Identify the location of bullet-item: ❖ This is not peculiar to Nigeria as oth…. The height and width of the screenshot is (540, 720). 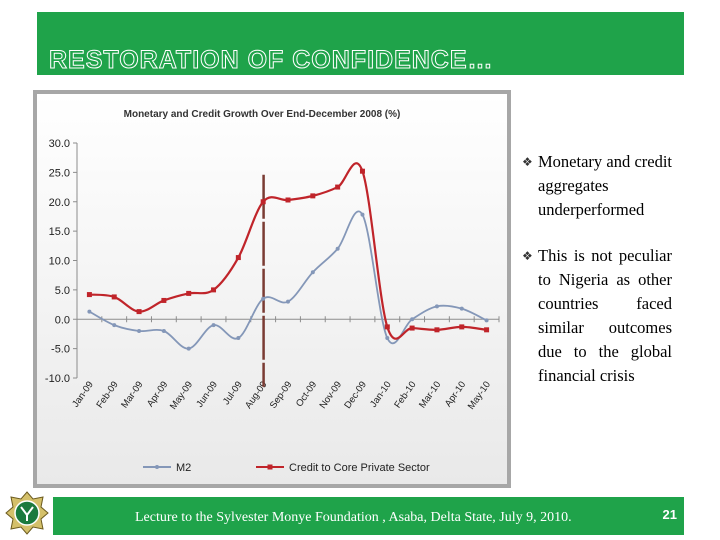
(597, 316).